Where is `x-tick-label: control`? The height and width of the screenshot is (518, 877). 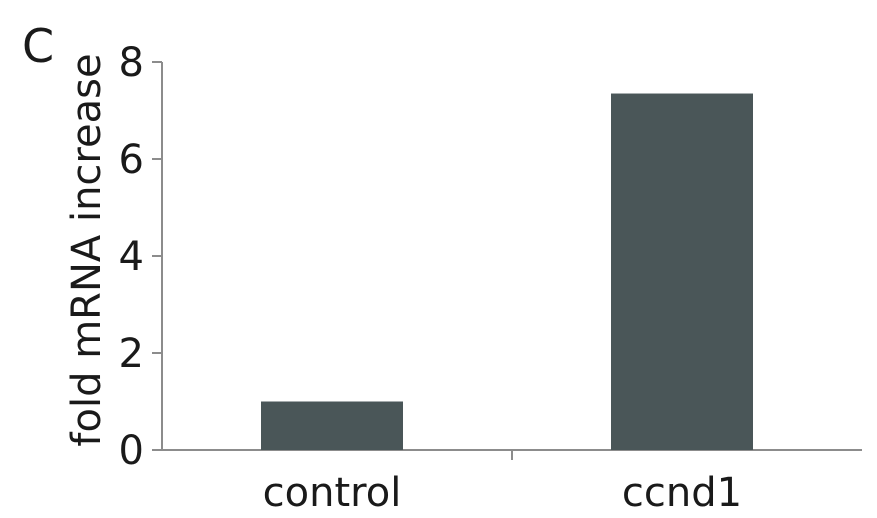 x-tick-label: control is located at coordinates (332, 492).